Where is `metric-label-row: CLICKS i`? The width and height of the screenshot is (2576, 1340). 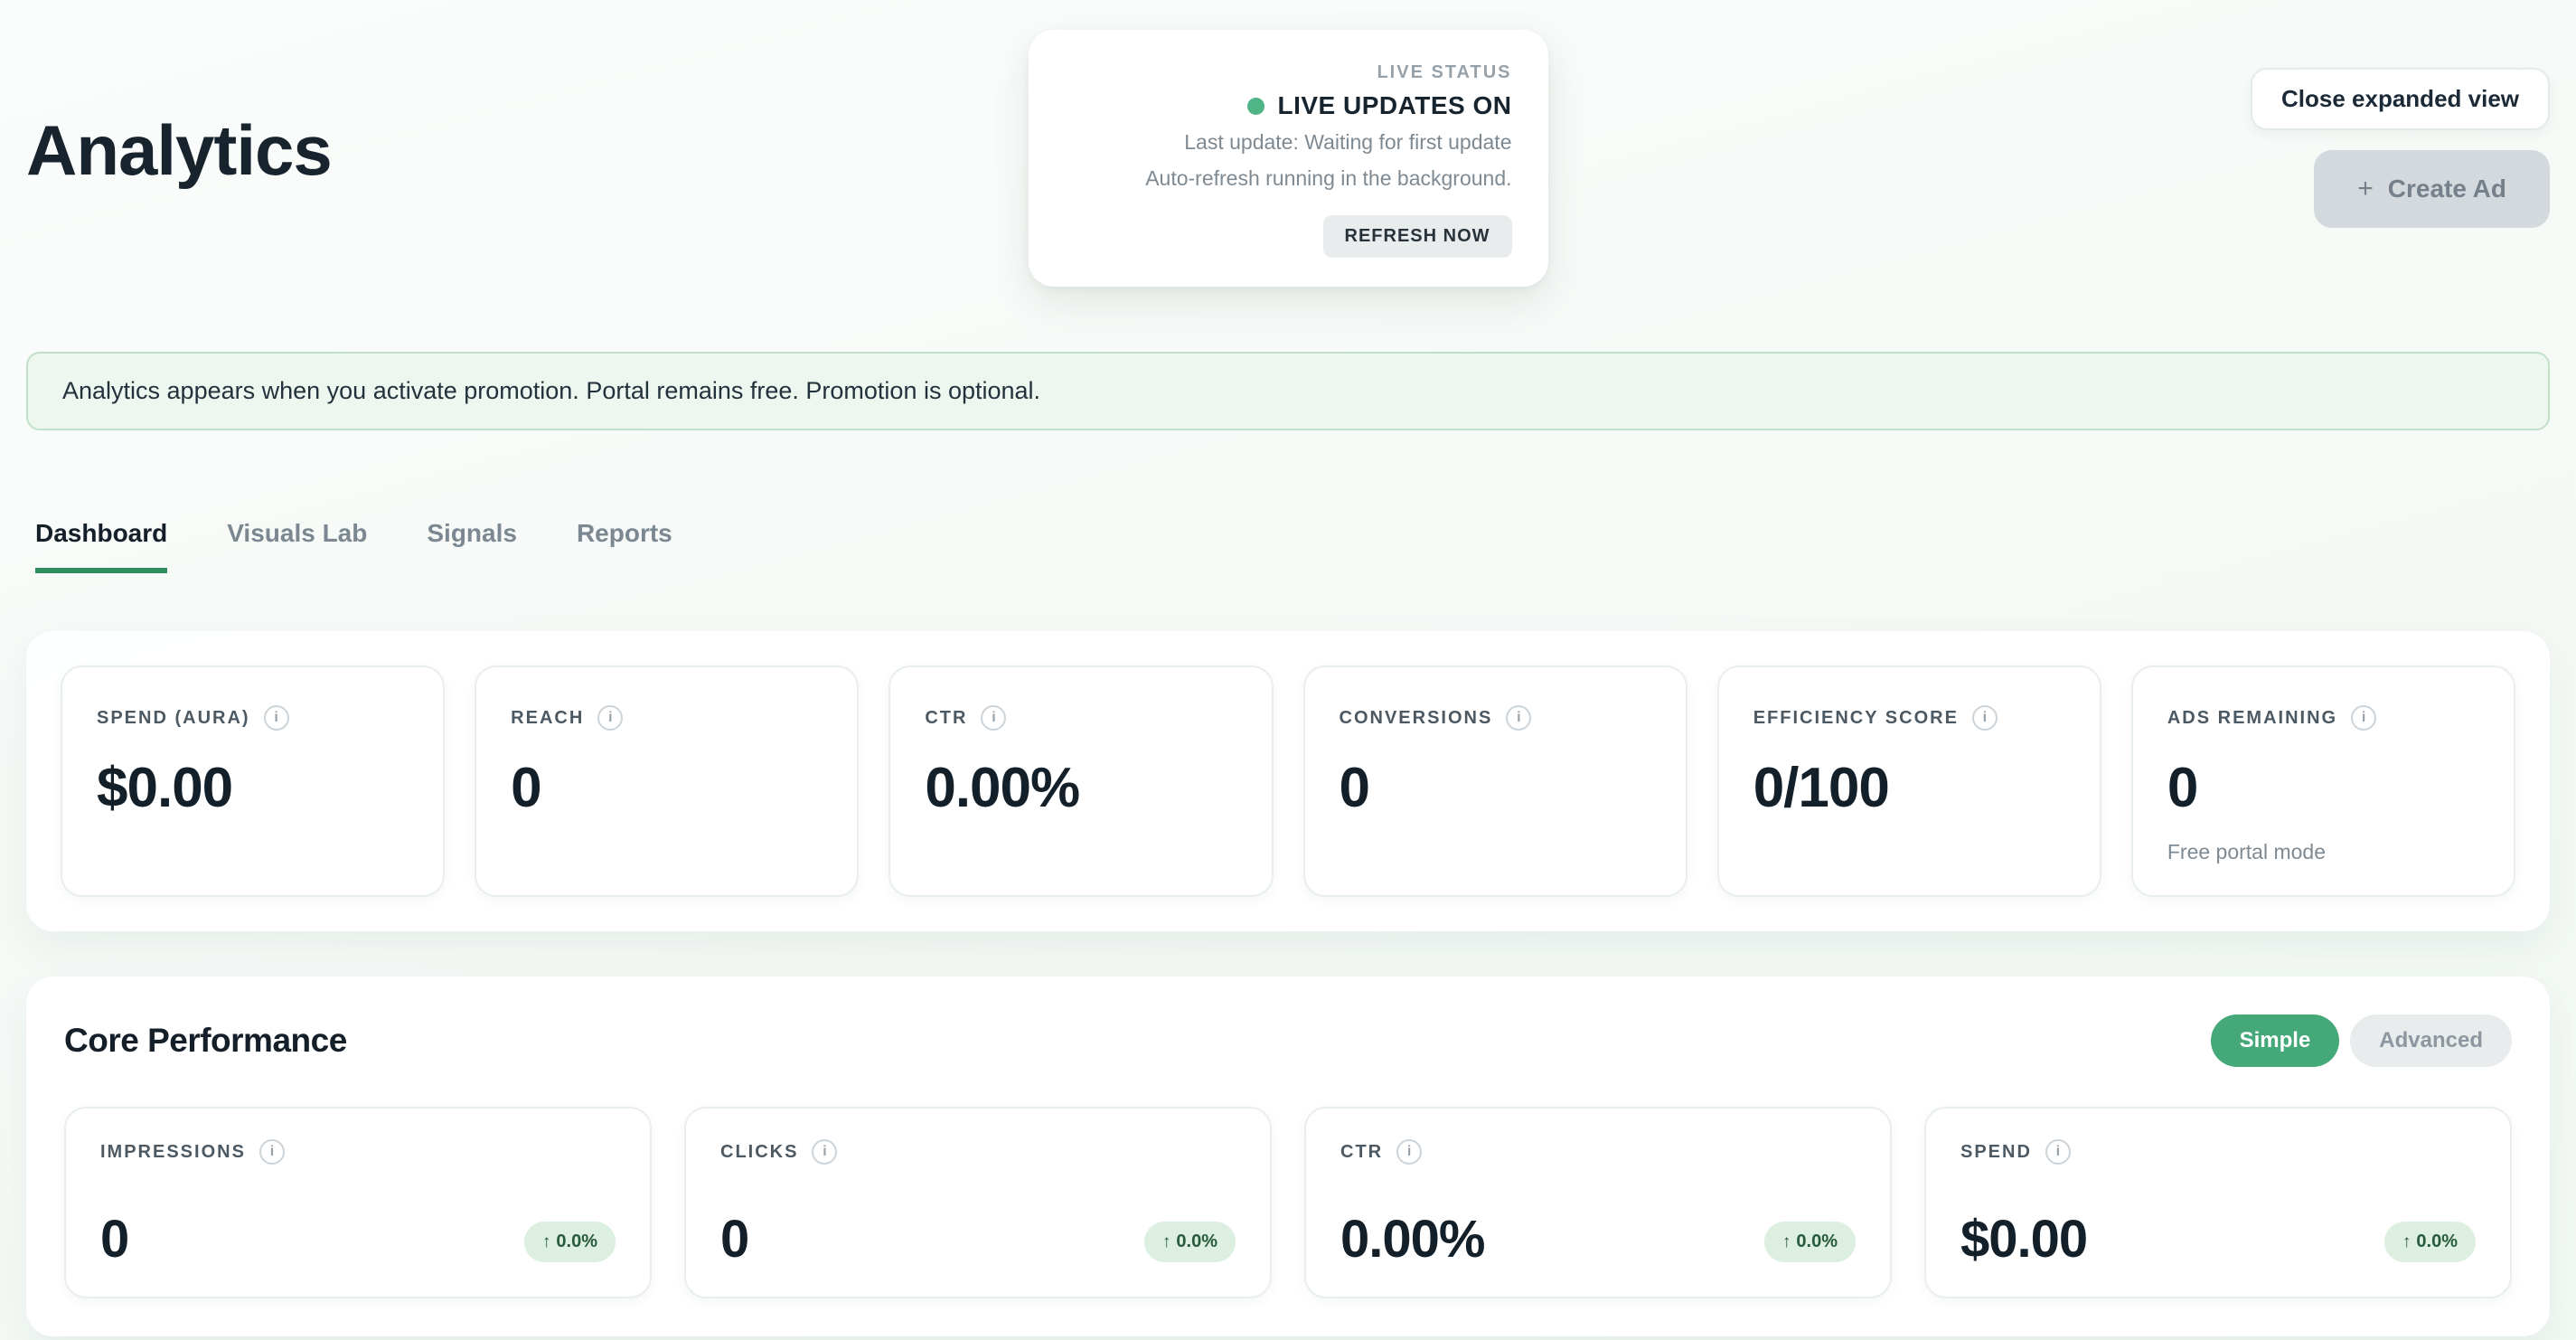
metric-label-row: CLICKS i is located at coordinates (978, 1152).